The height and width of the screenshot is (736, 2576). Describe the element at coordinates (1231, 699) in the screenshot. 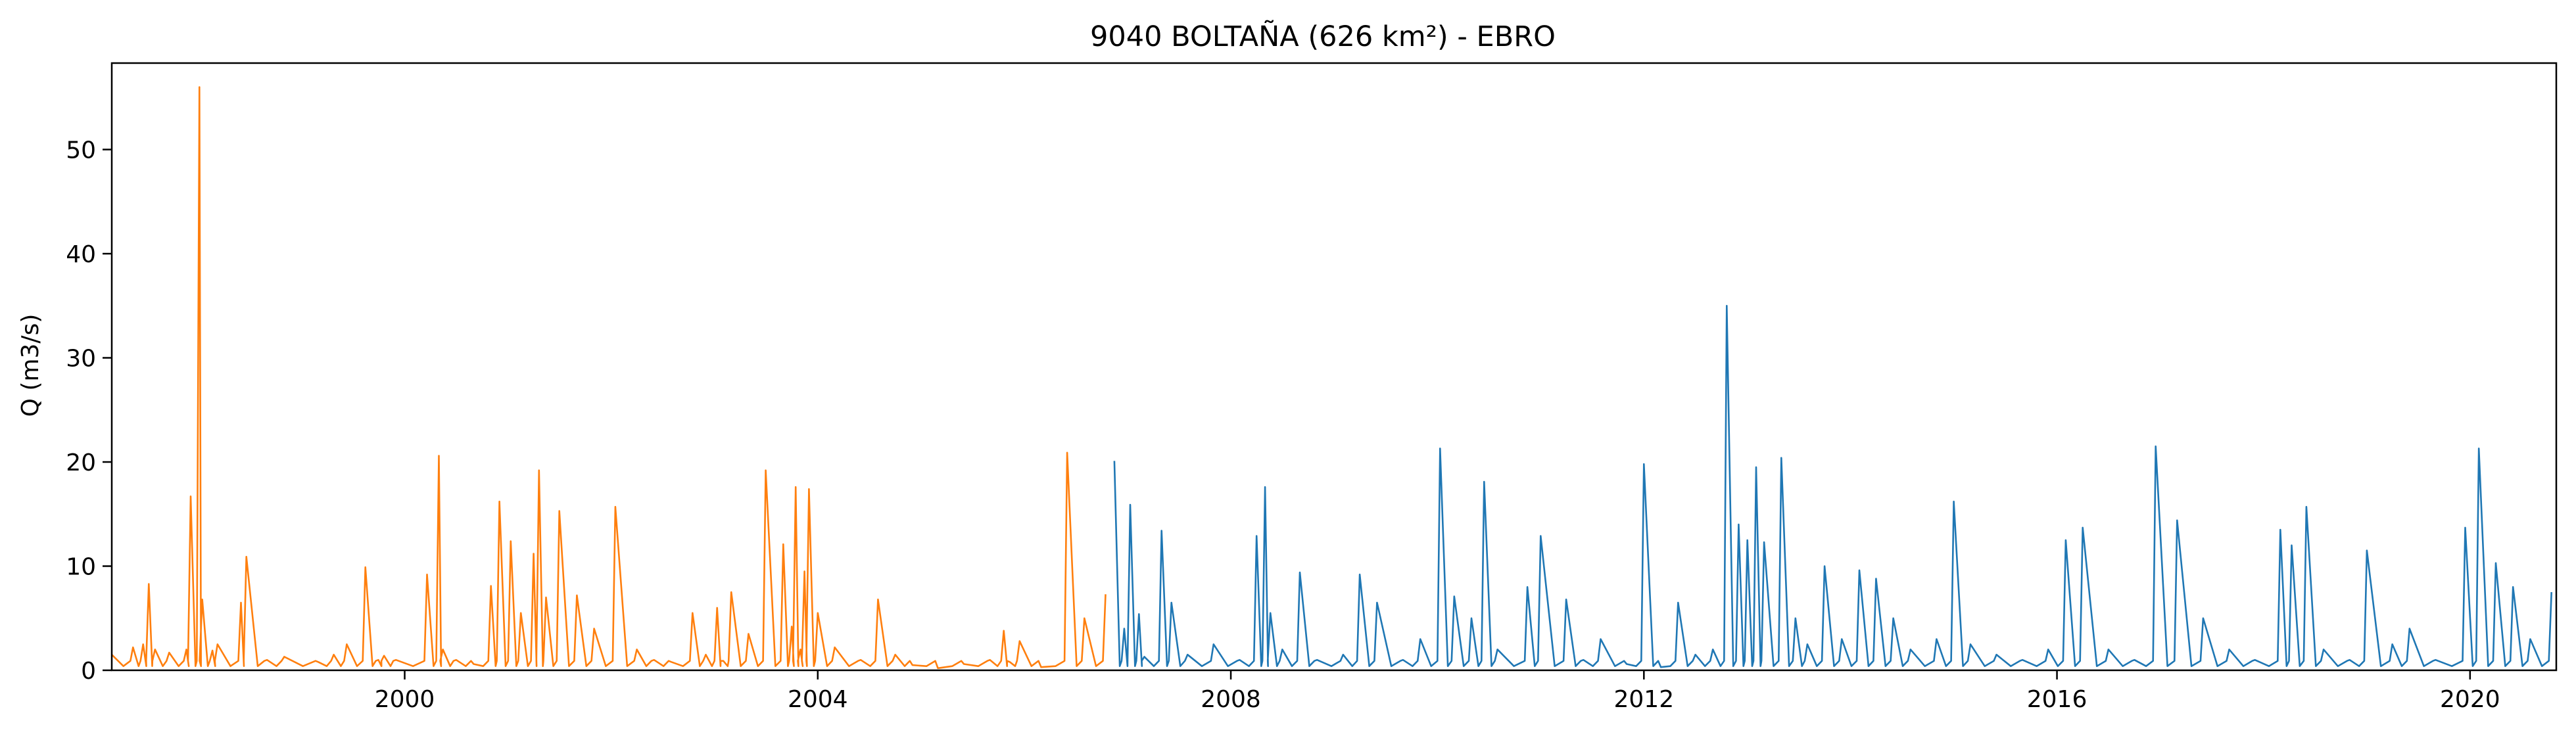

I see `x-tick-label: 2008` at that location.